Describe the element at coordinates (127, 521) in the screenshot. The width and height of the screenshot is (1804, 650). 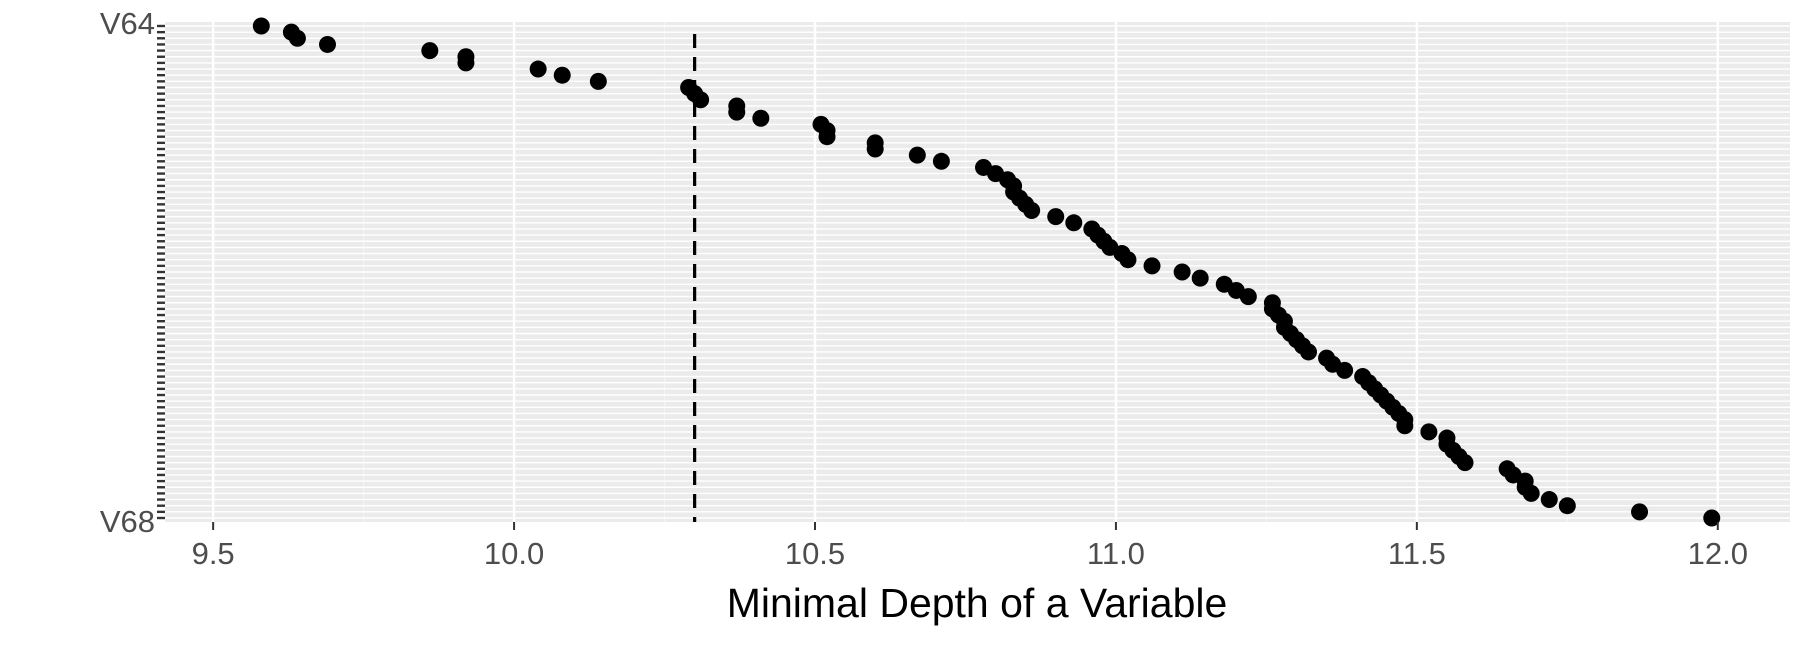
I see `y-label-bottom: V68` at that location.